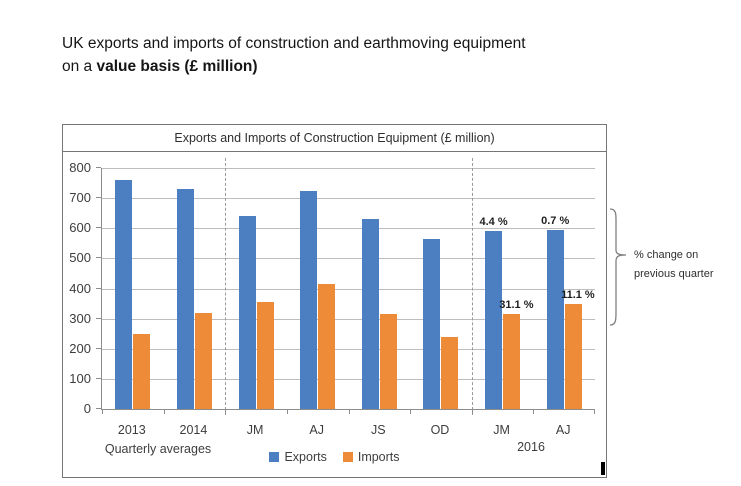 This screenshot has height=486, width=741. What do you see at coordinates (516, 305) in the screenshot?
I see `pct-change-label: 31.1 %` at bounding box center [516, 305].